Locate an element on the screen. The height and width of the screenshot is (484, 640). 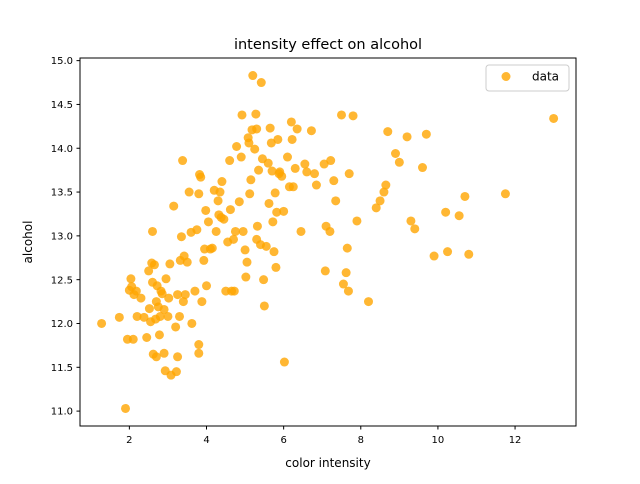
legend-marker is located at coordinates (506, 76).